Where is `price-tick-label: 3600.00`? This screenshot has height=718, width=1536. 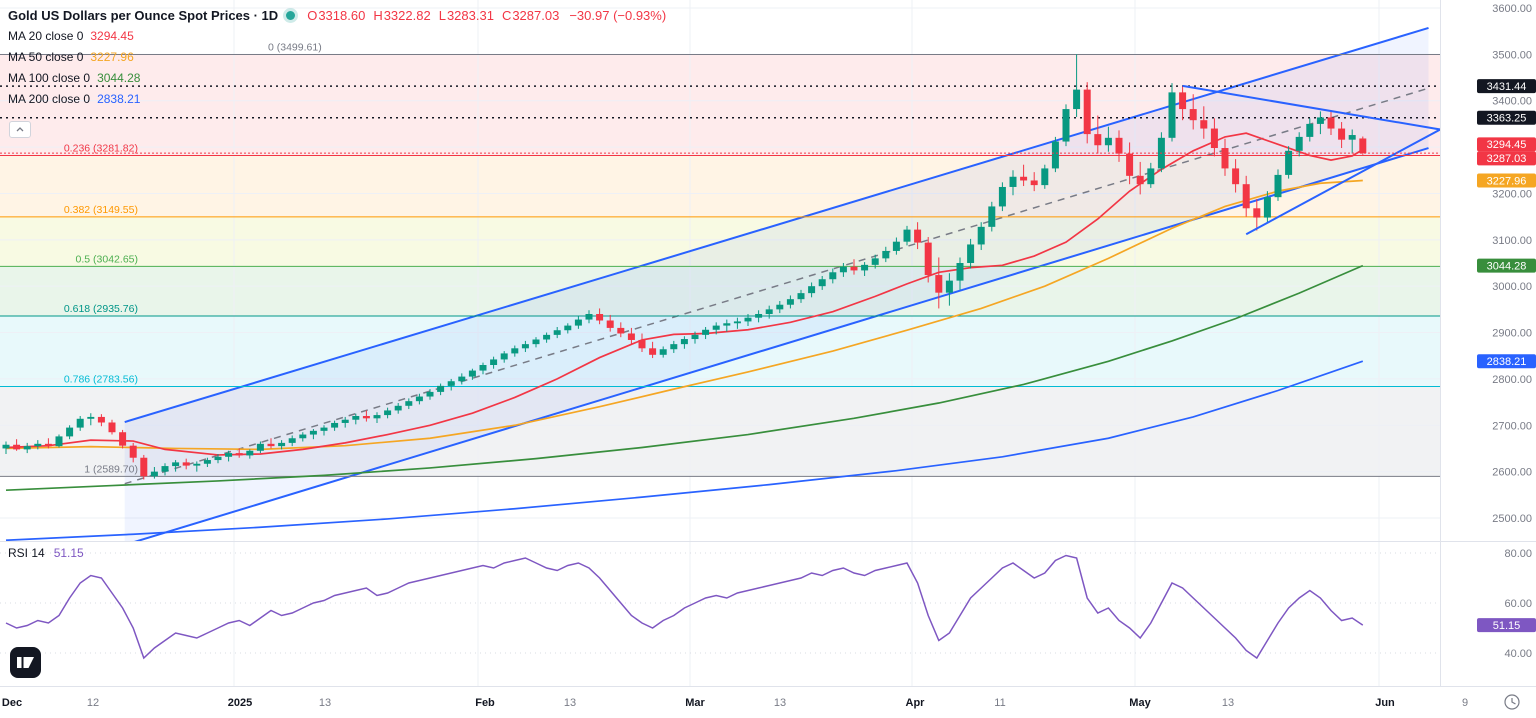
price-tick-label: 3600.00 is located at coordinates (1512, 9).